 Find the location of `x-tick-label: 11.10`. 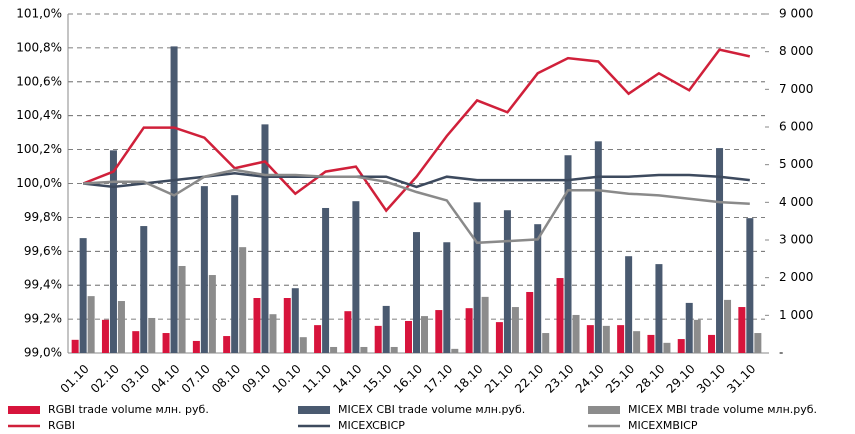

x-tick-label: 11.10 is located at coordinates (317, 379).